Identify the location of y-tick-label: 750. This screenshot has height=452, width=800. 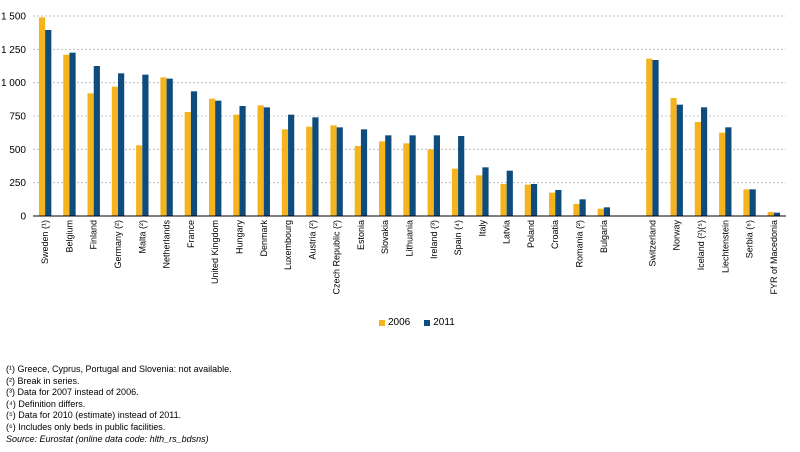
(17, 117).